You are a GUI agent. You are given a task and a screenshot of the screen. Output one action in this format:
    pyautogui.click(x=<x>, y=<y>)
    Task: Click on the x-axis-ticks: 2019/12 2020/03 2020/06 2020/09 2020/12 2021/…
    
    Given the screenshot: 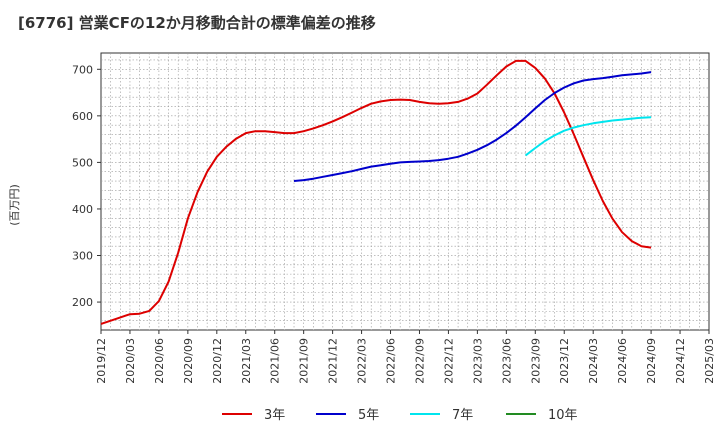 What is the action you would take?
    pyautogui.click(x=405, y=357)
    